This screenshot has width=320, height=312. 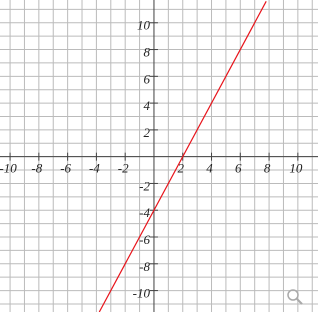 What do you see at coordinates (238, 168) in the screenshot?
I see `x-tick-label: 6` at bounding box center [238, 168].